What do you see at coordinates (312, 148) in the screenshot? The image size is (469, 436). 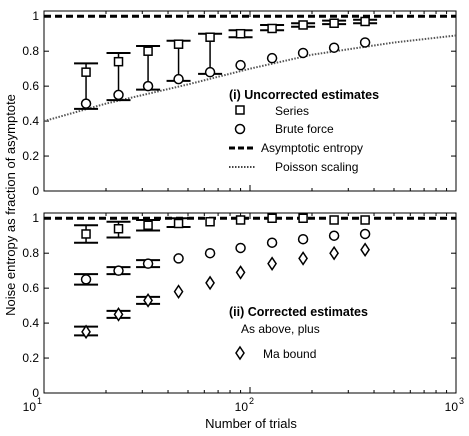 I see `legend-asymptote-label: Asymptotic entropy` at bounding box center [312, 148].